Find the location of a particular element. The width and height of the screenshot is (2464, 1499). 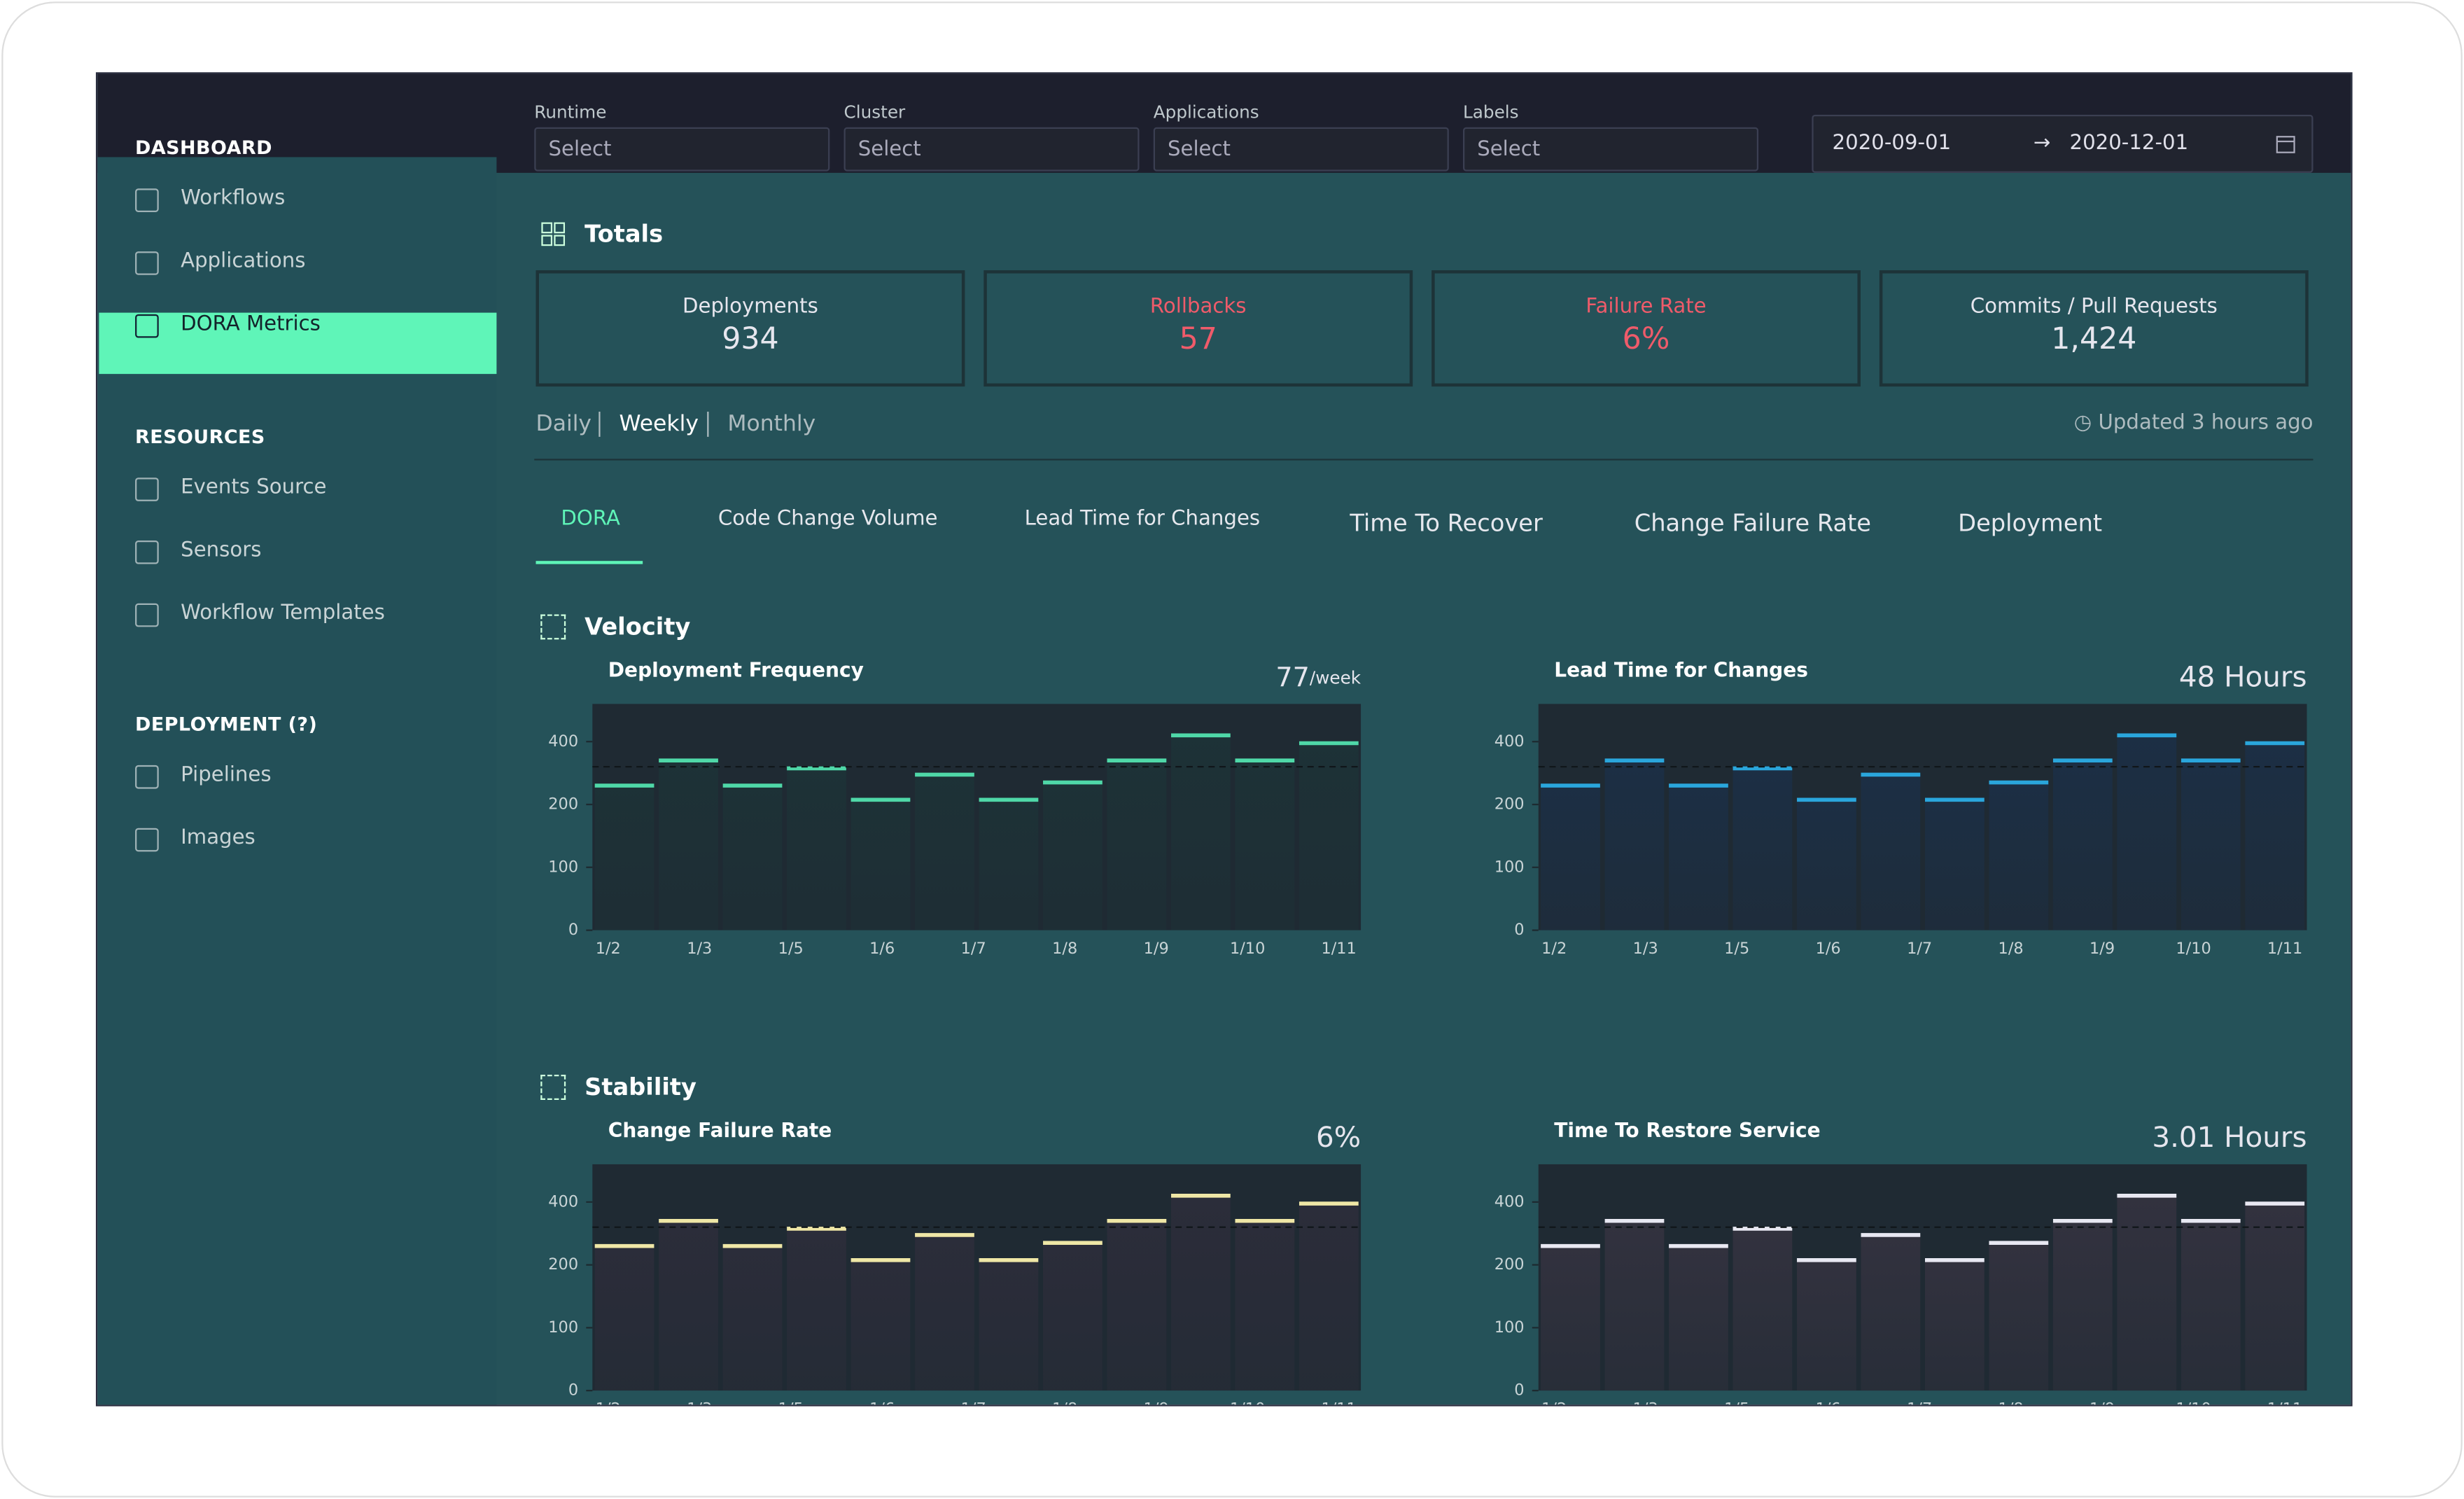

nav-item: Applications is located at coordinates (243, 261).